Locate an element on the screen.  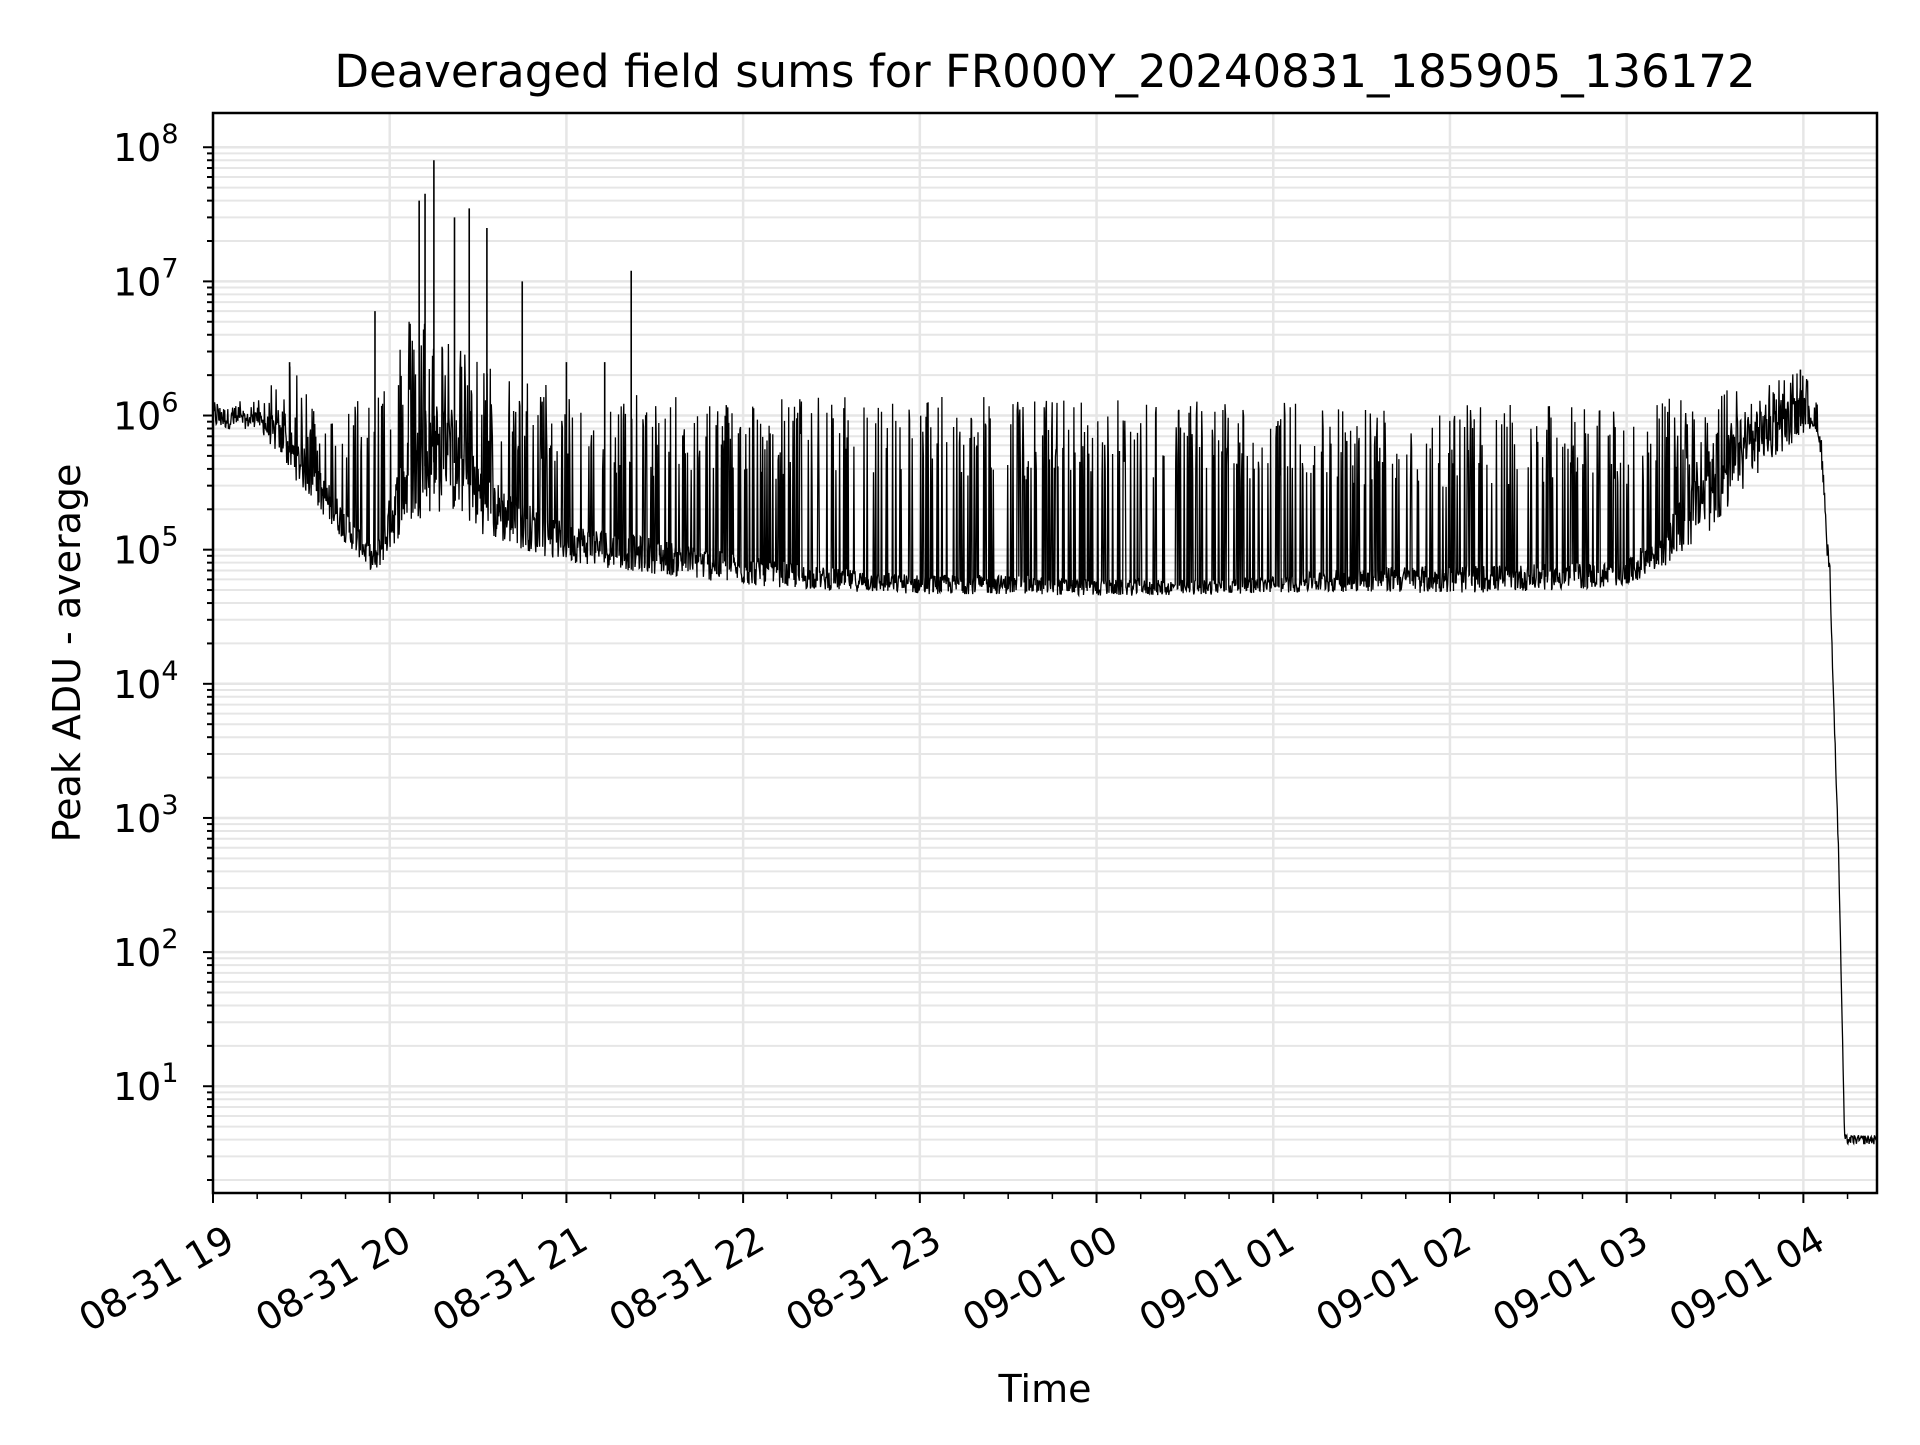
x-tick-label: 09-01 01 is located at coordinates (1217, 1279).